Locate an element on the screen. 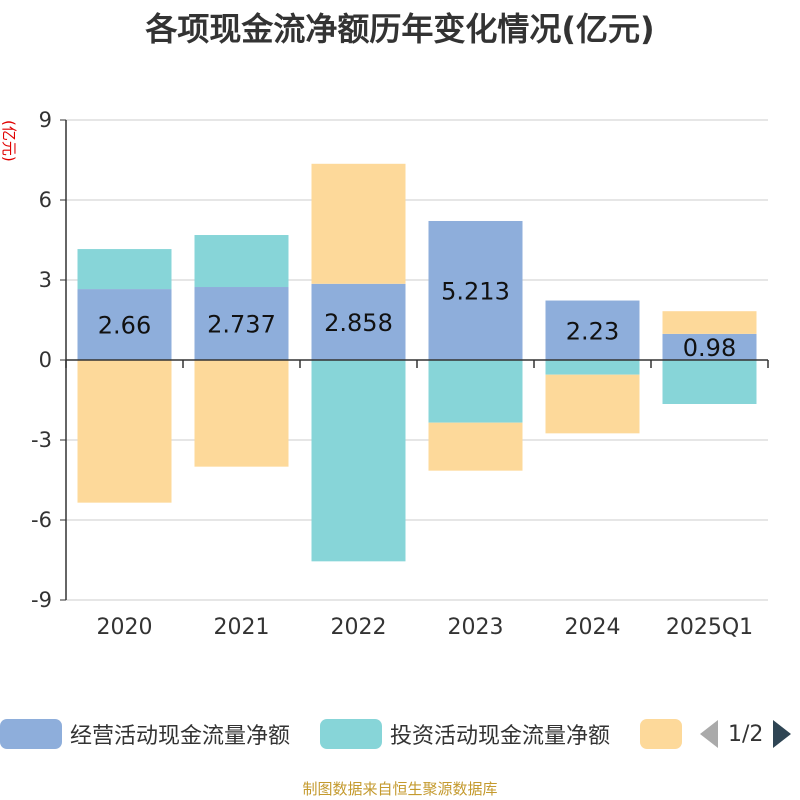  x-tick-label: 2024 is located at coordinates (593, 627).